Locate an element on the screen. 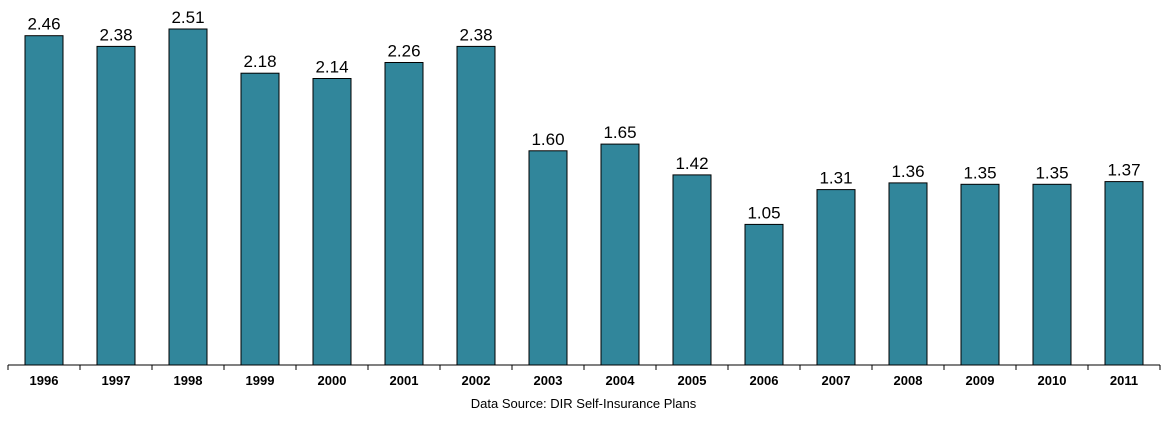 The image size is (1167, 437). x-tick-label-2007: 2007 is located at coordinates (836, 380).